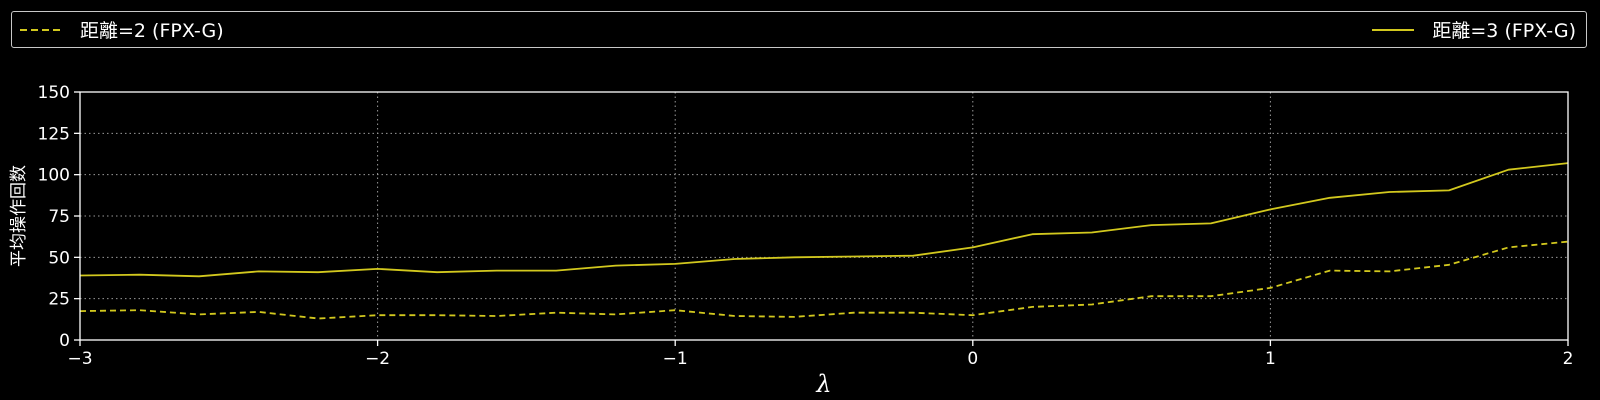 The image size is (1600, 400). Describe the element at coordinates (799, 29) in the screenshot. I see `legend: 距離=2 (FPX-G) 距離=3 (FPX-G)` at that location.